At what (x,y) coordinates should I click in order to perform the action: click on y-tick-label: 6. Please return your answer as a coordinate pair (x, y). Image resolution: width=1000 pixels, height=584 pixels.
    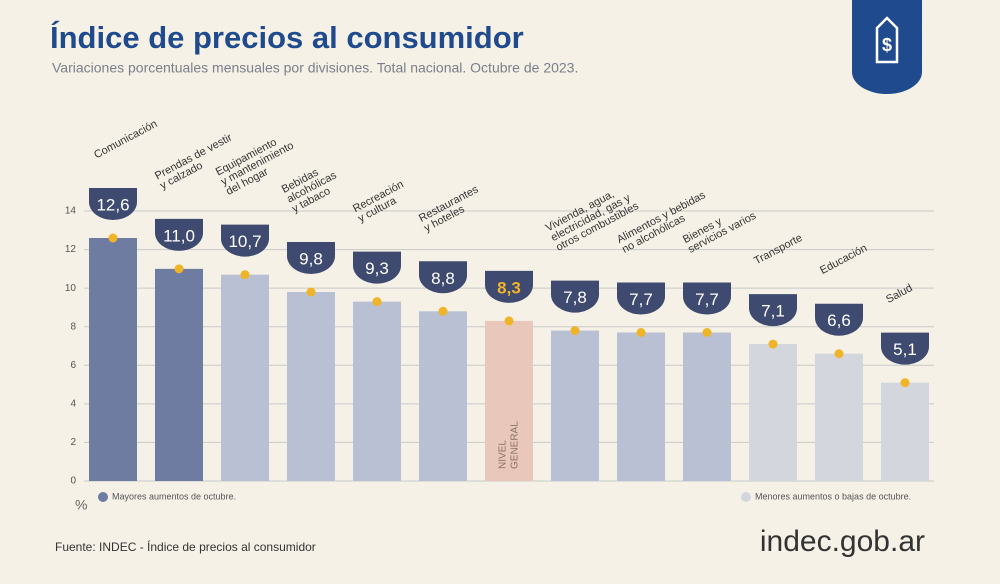
    Looking at the image, I should click on (73, 365).